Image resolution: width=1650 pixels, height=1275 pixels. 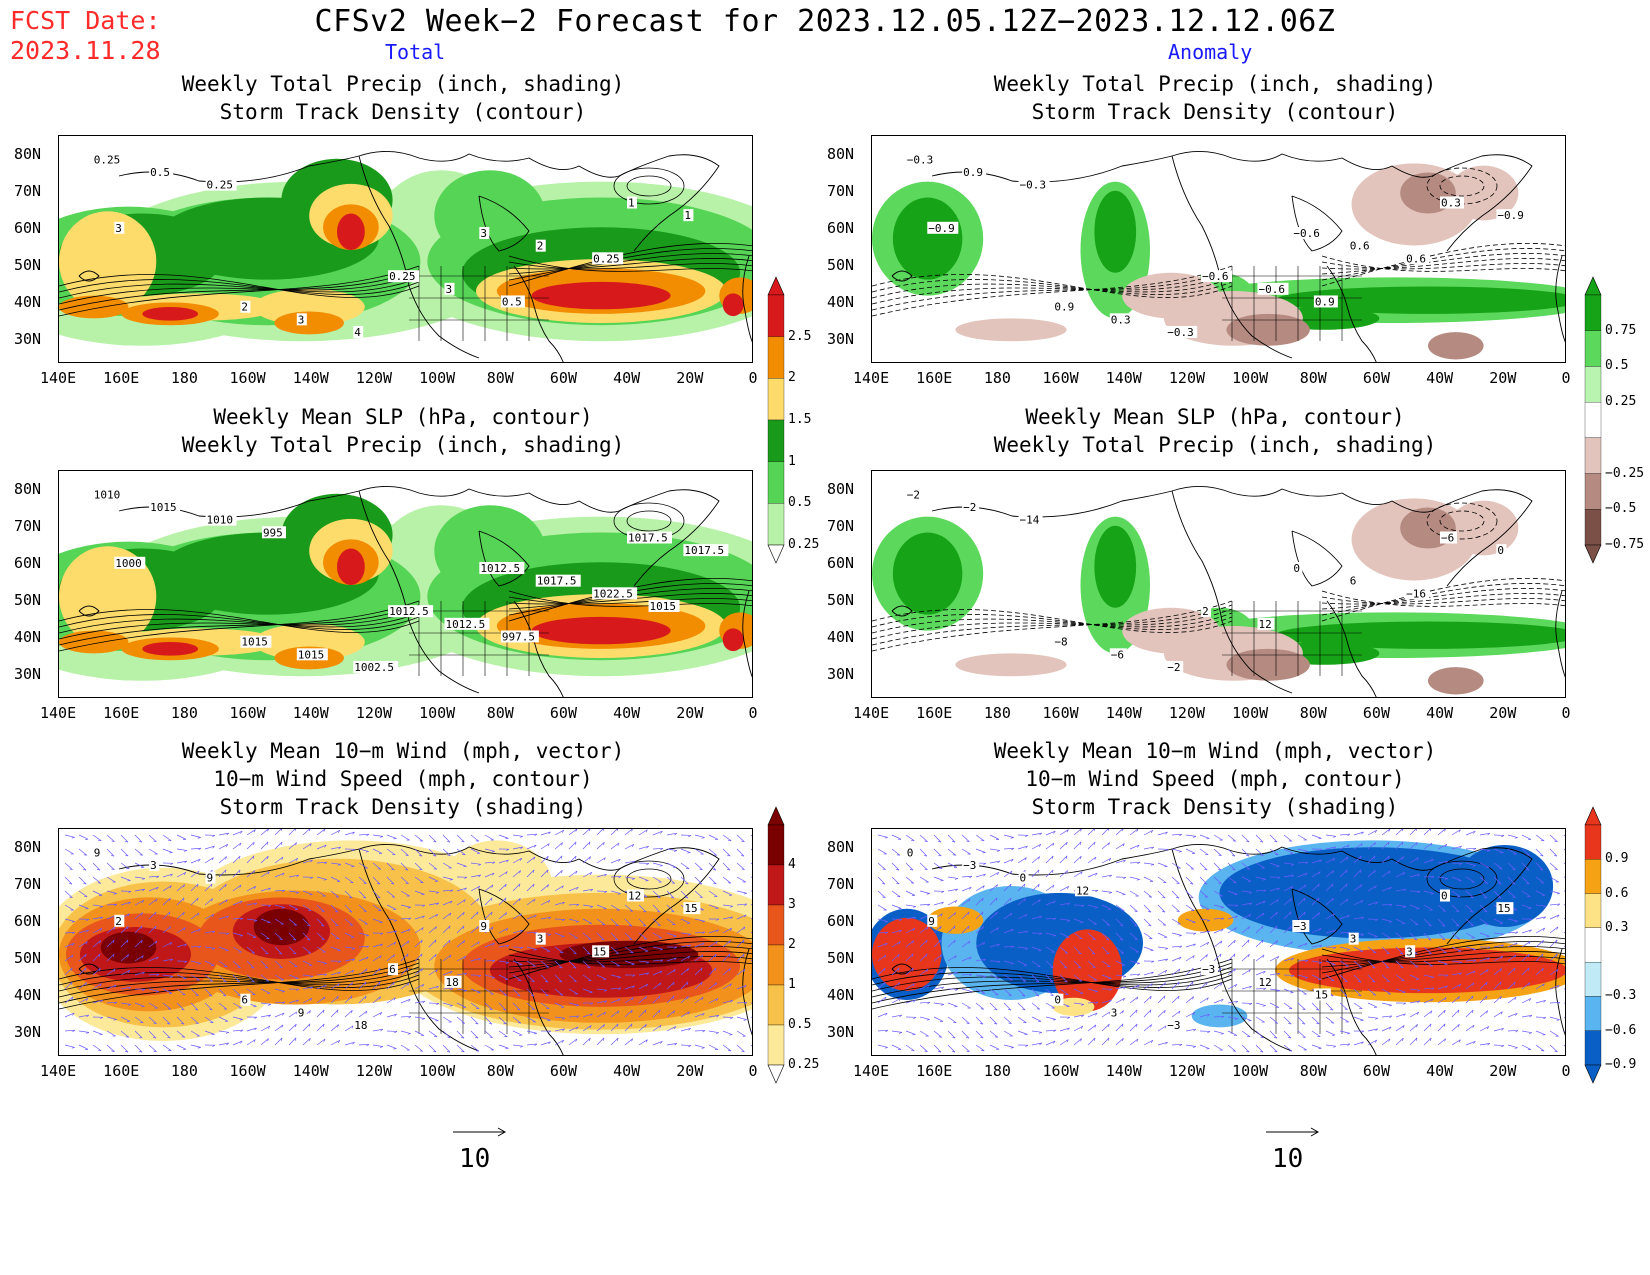 I want to click on colorbar-label: −0.9, so click(x=1621, y=1064).